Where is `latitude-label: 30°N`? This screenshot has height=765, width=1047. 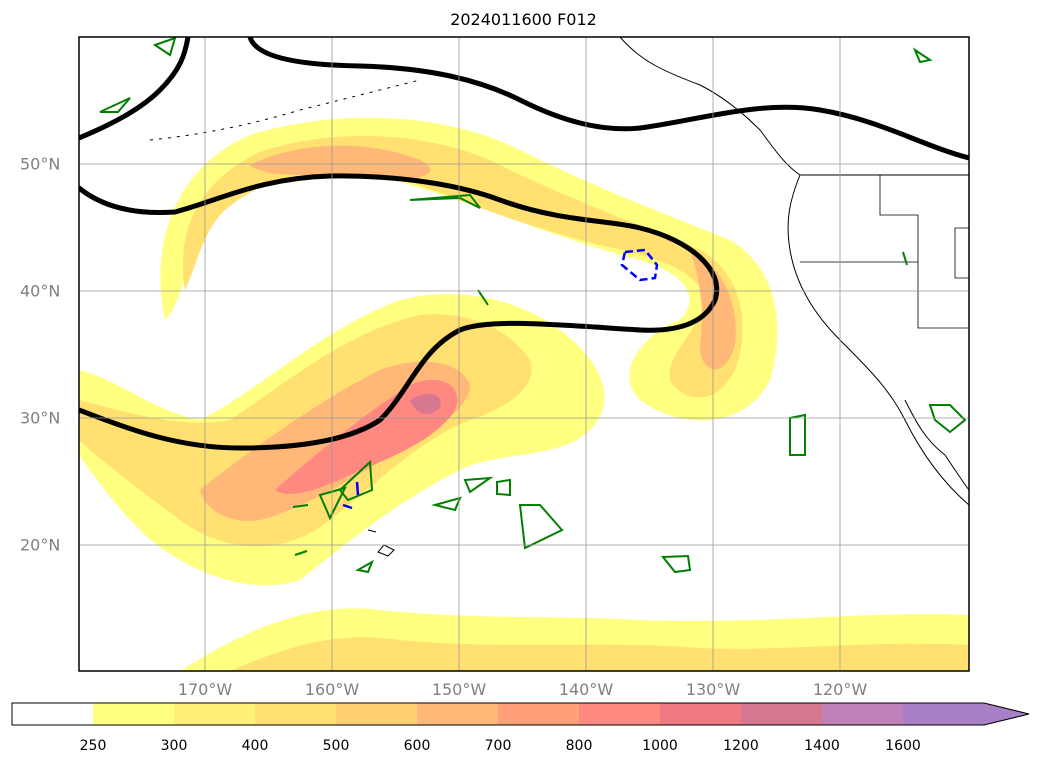 latitude-label: 30°N is located at coordinates (40, 418).